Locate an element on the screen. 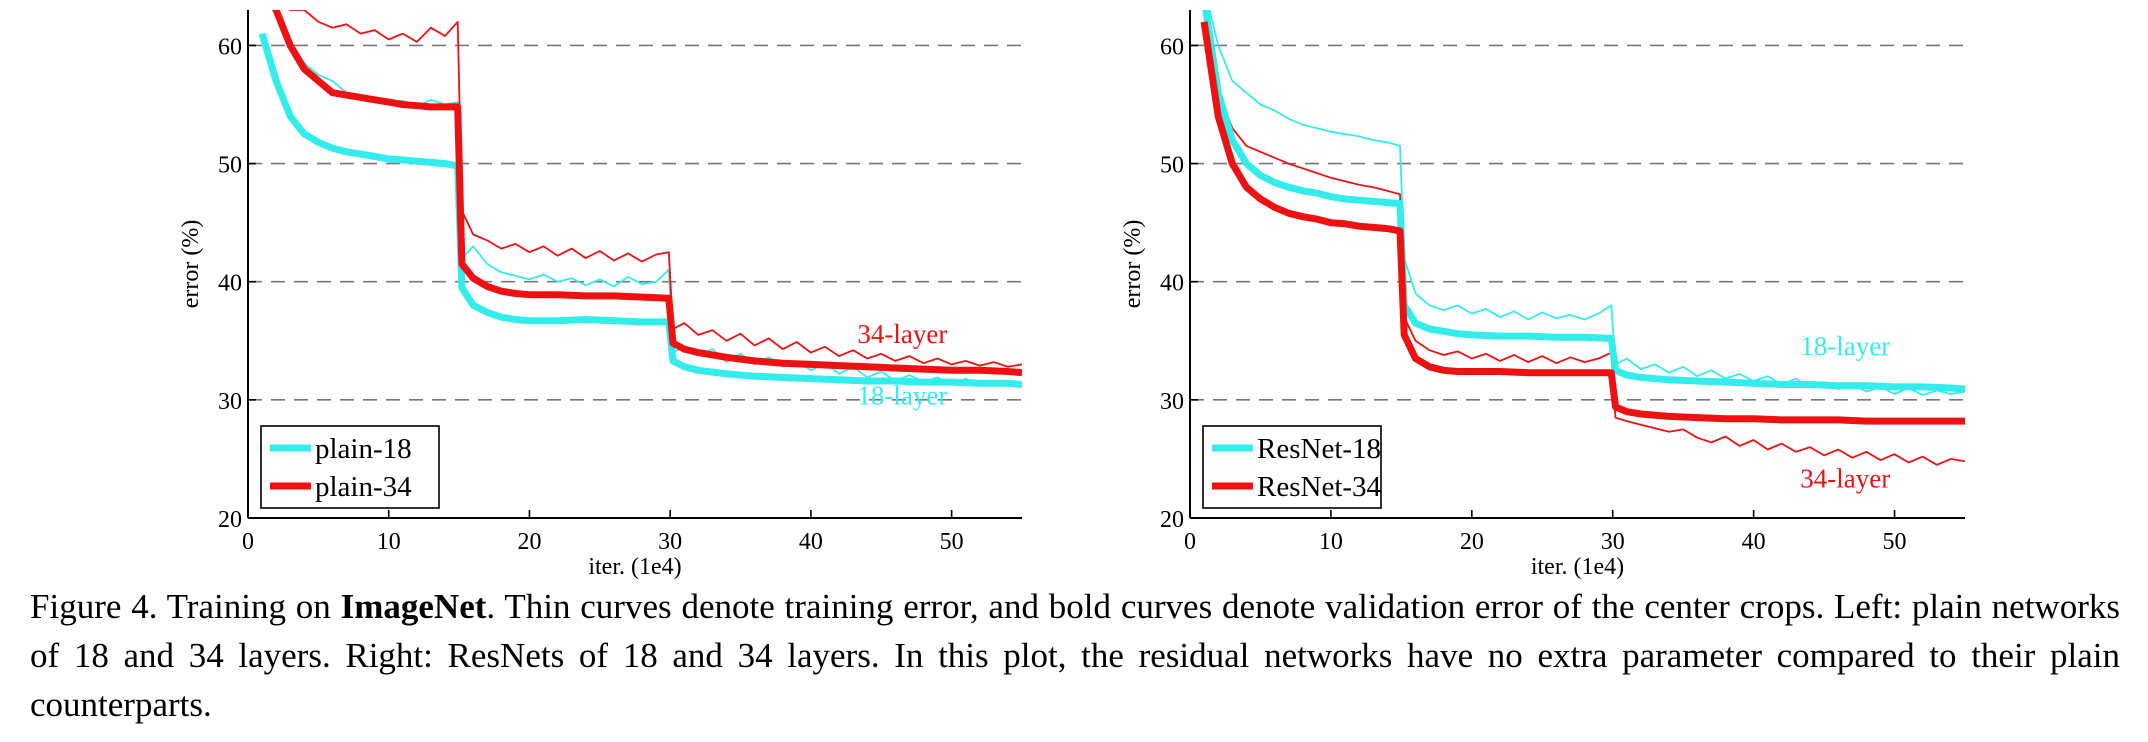  legend-label-resnet-34: ResNet-34 is located at coordinates (1319, 487).